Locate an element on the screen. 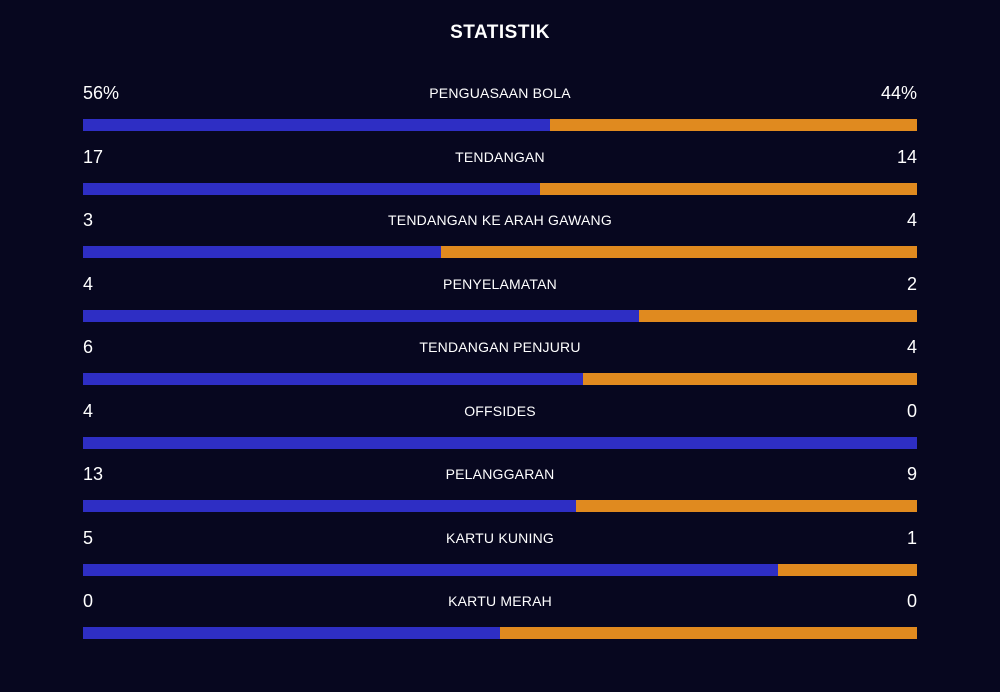  stat-row-labels: PELANGGARAN 13 9 is located at coordinates (500, 475).